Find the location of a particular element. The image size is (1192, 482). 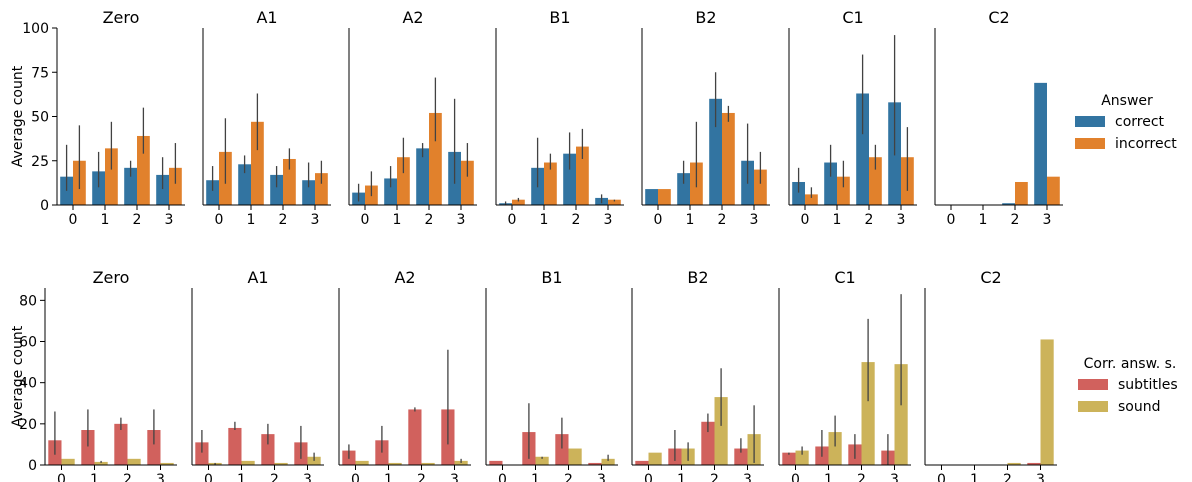

panel-title: Zero is located at coordinates (121, 17).